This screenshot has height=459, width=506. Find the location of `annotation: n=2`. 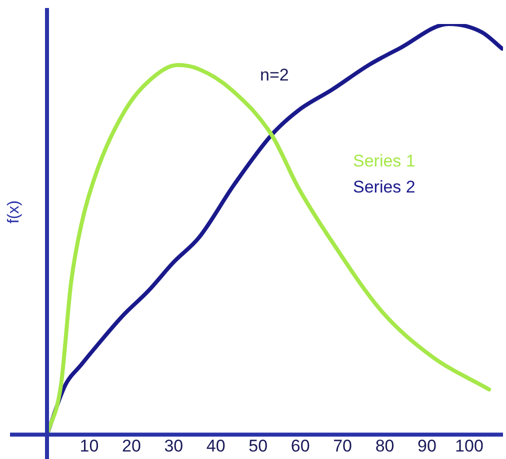

annotation: n=2 is located at coordinates (274, 75).